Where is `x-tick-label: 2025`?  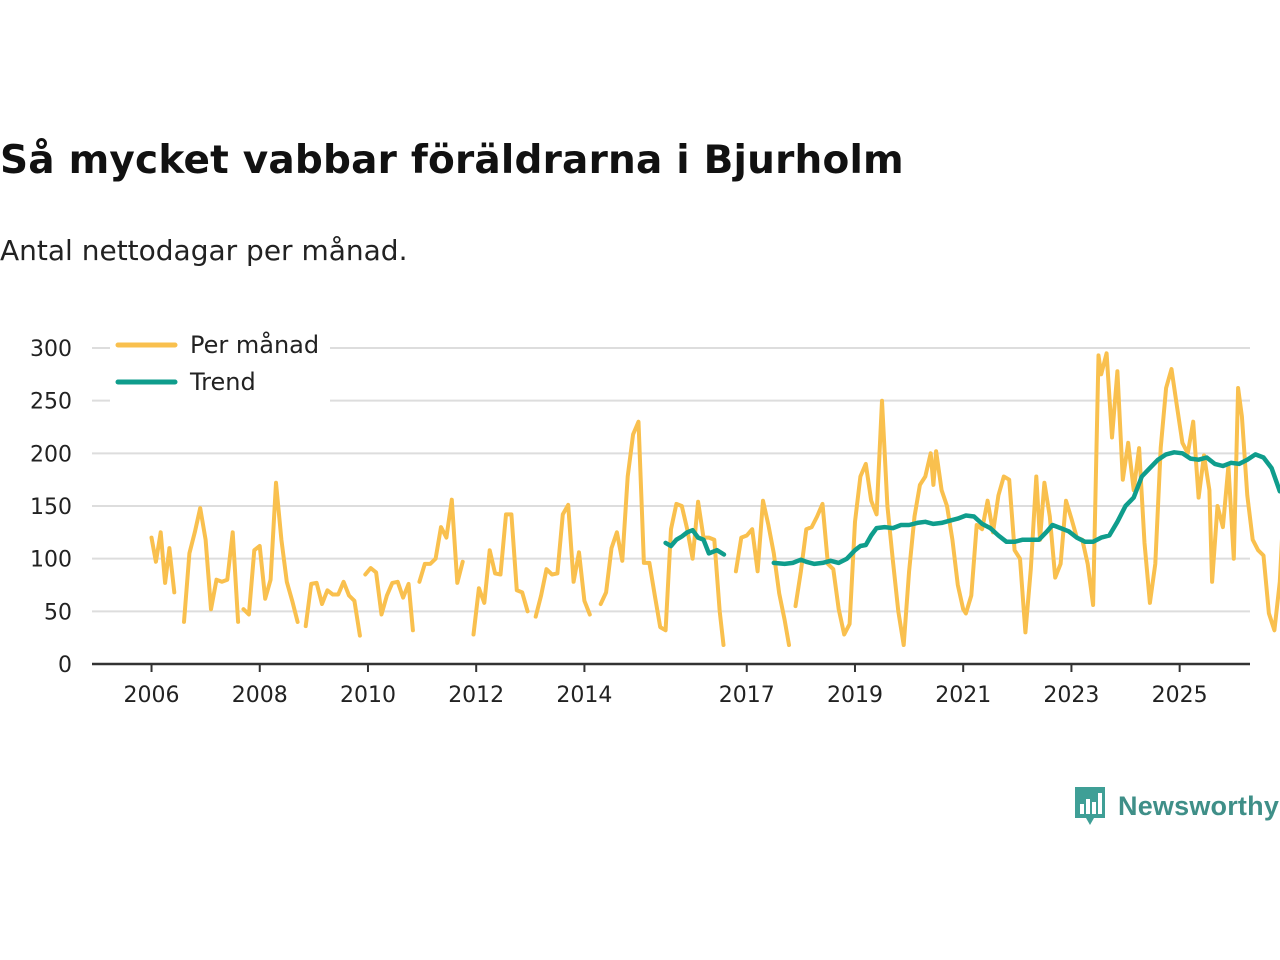
x-tick-label: 2025 is located at coordinates (1180, 695).